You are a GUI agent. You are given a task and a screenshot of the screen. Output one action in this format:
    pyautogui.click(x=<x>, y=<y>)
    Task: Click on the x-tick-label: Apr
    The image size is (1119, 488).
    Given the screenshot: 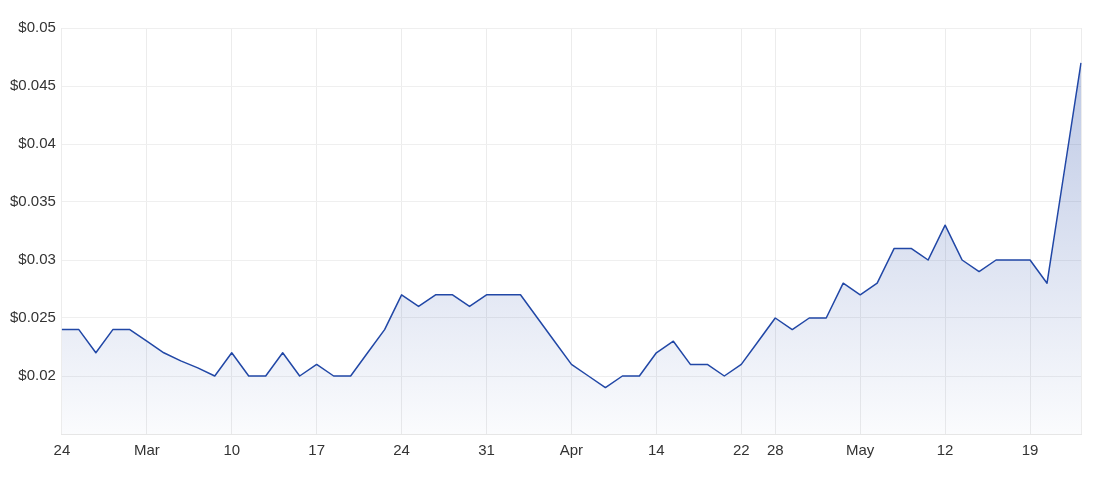 What is the action you would take?
    pyautogui.click(x=571, y=450)
    